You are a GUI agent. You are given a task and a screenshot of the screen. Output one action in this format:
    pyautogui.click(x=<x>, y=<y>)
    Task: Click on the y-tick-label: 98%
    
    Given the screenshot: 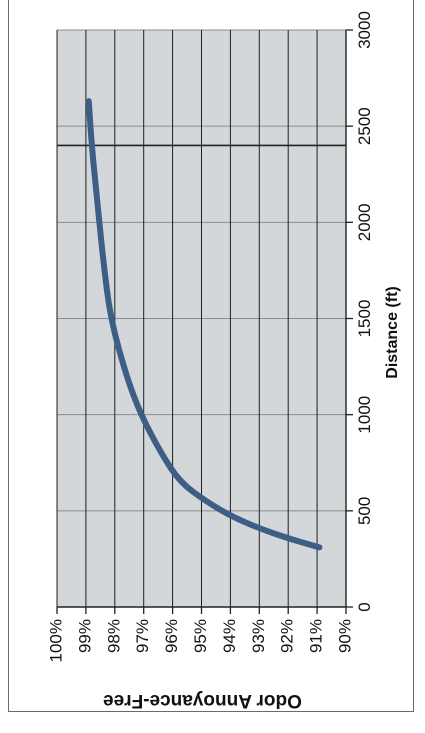 What is the action you would take?
    pyautogui.click(x=113, y=636)
    